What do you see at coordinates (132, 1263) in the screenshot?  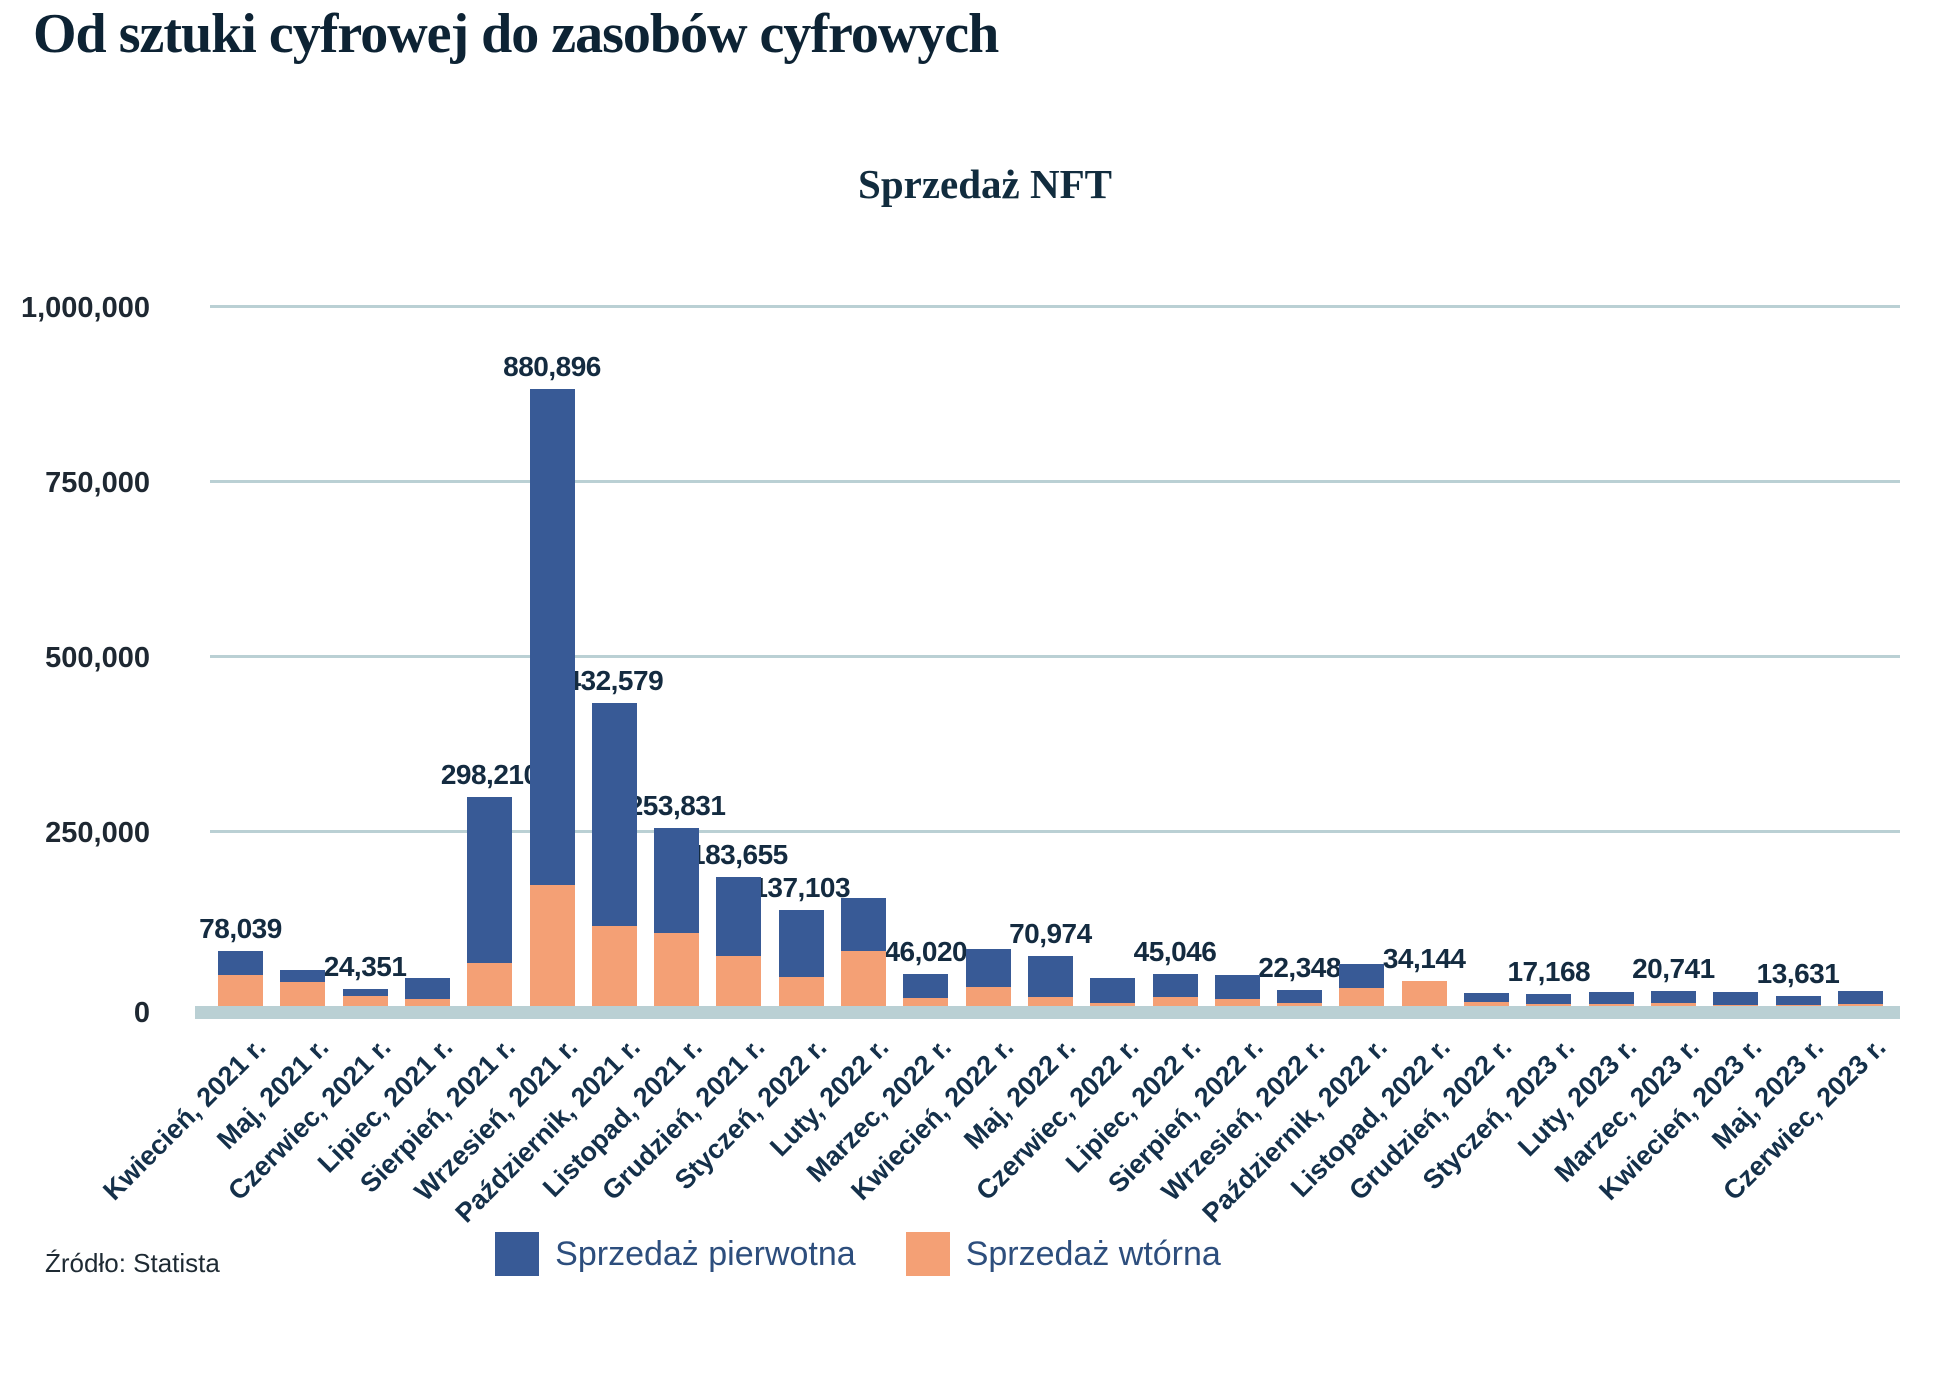 I see `source-note: Źródło: Statista` at bounding box center [132, 1263].